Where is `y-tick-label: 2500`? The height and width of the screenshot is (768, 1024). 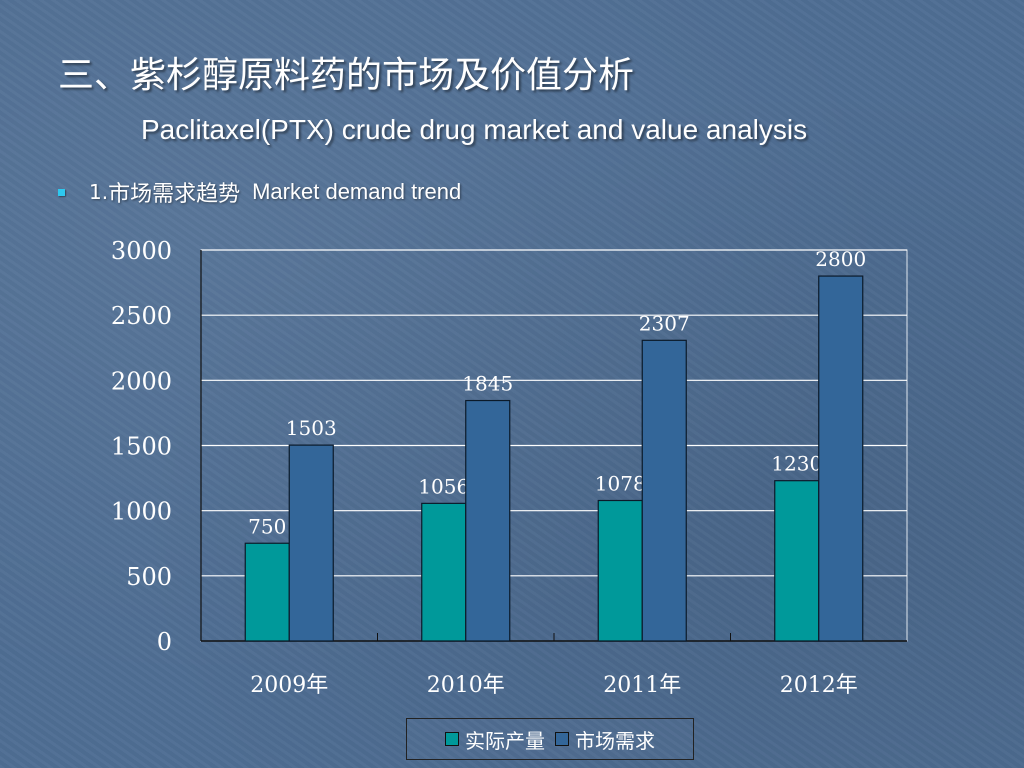 y-tick-label: 2500 is located at coordinates (141, 316).